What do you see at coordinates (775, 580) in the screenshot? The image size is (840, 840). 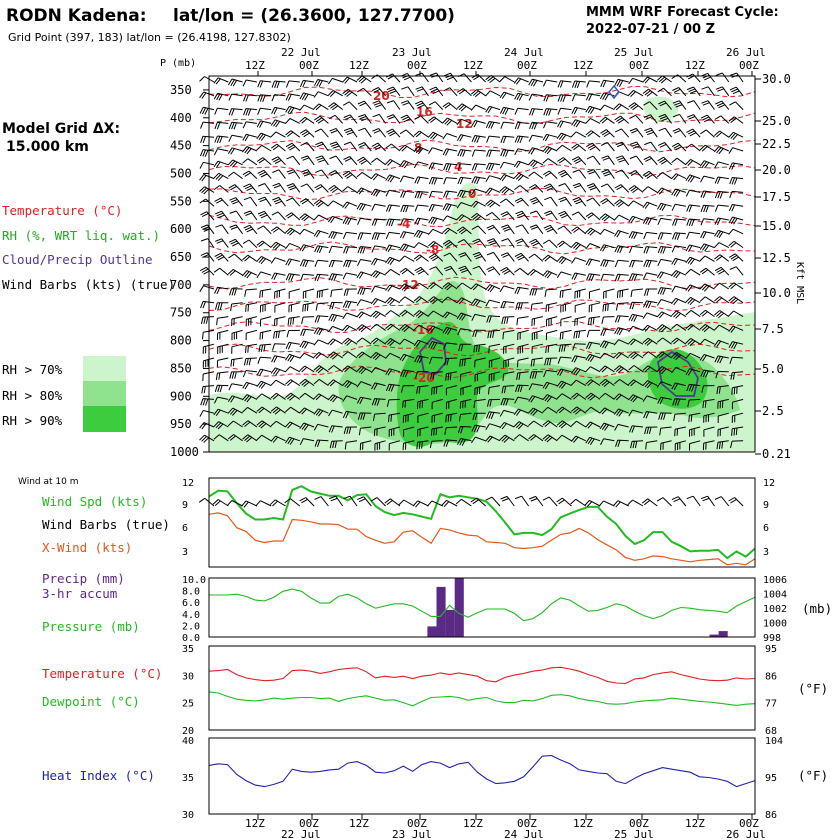 I see `pressure-tick-label: 1006` at bounding box center [775, 580].